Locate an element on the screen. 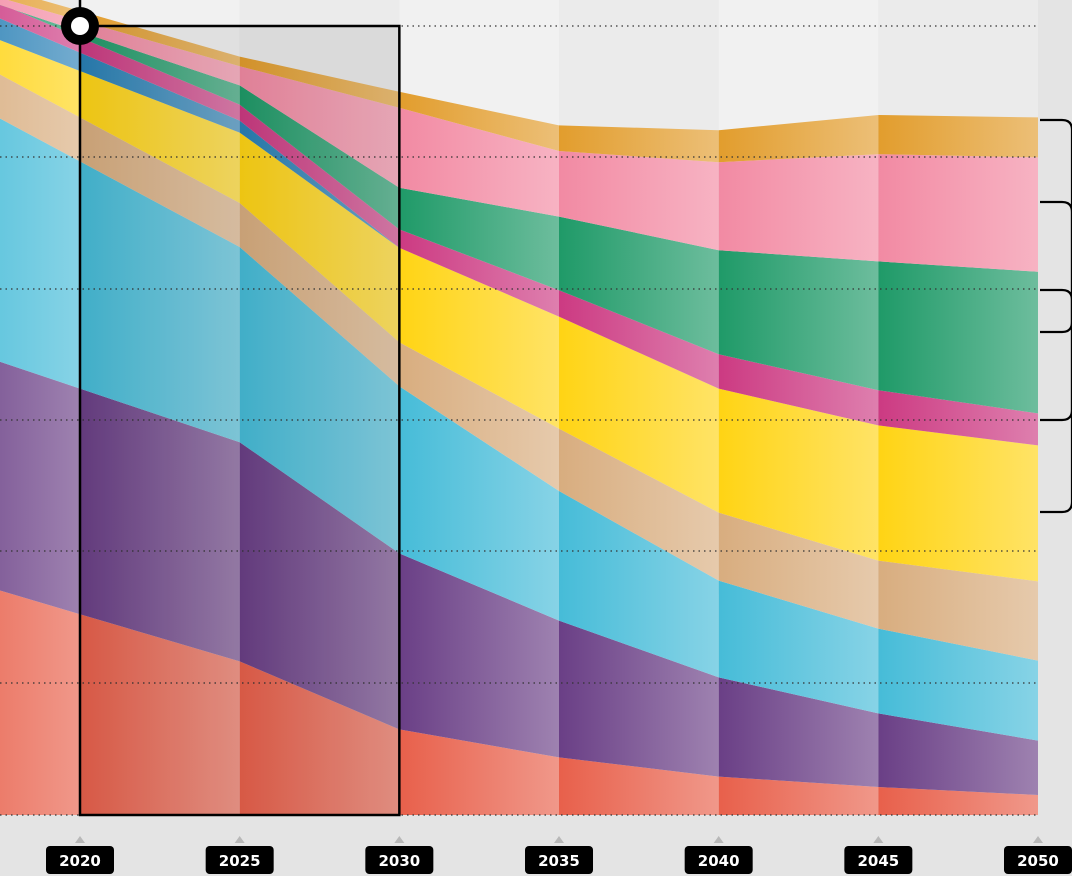  x-tick-label: 2045 is located at coordinates (878, 861).